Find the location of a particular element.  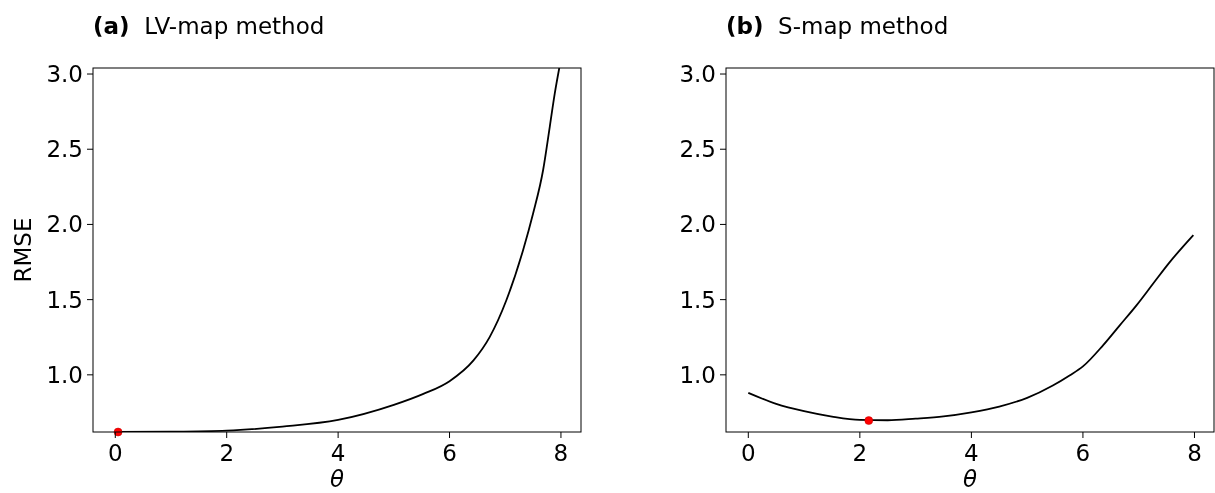

y-axis-title: RMSE is located at coordinates (23, 250).